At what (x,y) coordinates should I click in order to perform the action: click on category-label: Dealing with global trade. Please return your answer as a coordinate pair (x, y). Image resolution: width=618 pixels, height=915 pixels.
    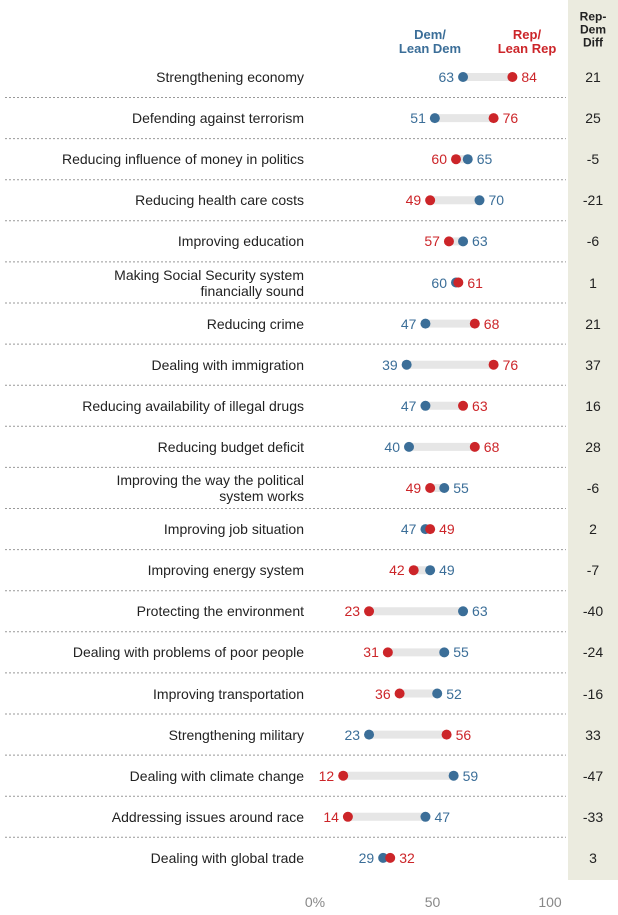
    Looking at the image, I should click on (227, 857).